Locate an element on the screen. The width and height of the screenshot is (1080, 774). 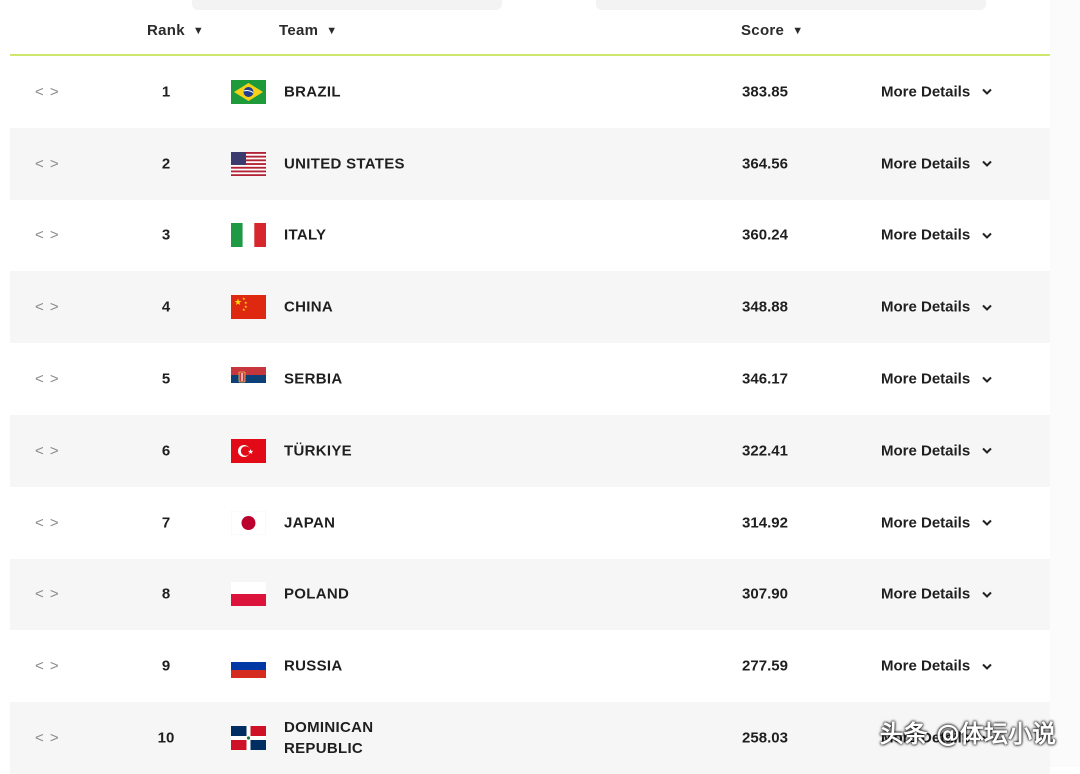
rank-column-header: Rank ▼ is located at coordinates (175, 30).